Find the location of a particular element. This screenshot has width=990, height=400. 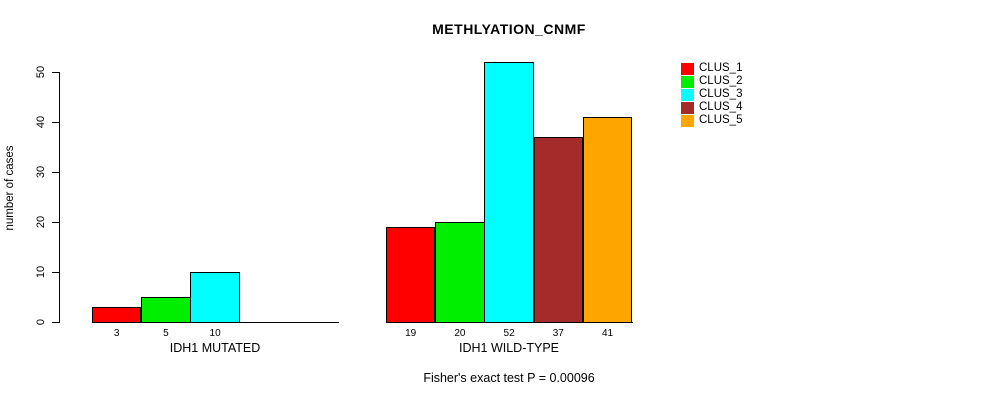

y-tick-label: 50 is located at coordinates (41, 72).